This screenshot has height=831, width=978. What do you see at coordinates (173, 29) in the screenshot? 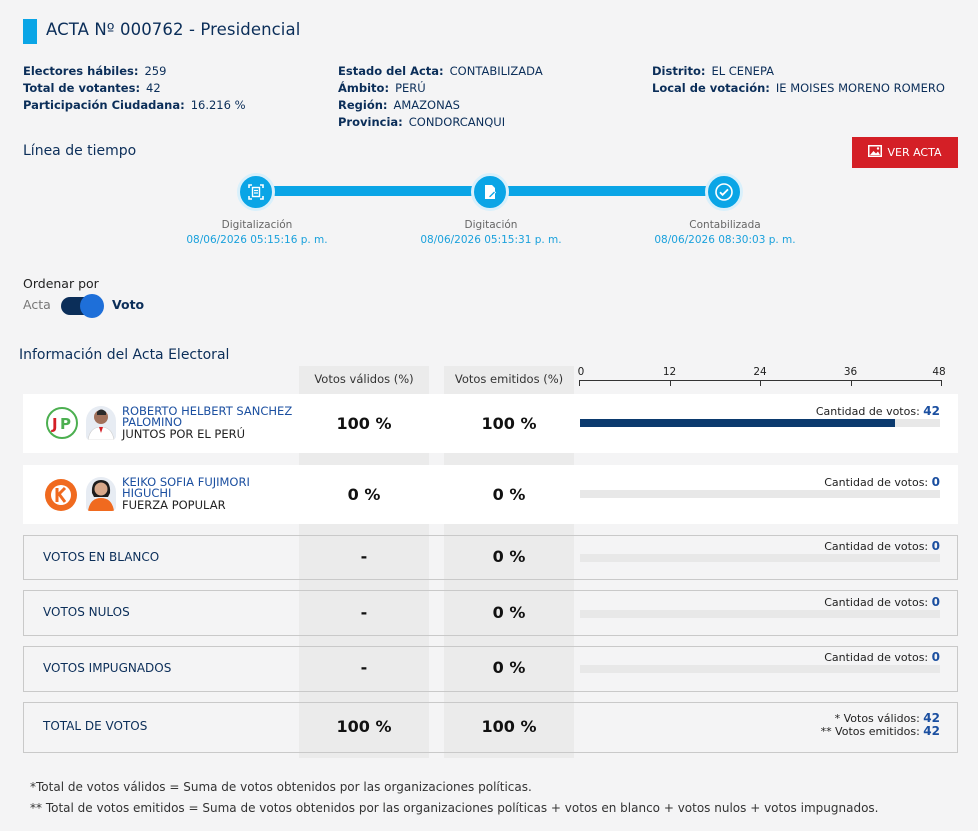
I see `page-title: ACTA Nº 000762 - Presidencial` at bounding box center [173, 29].